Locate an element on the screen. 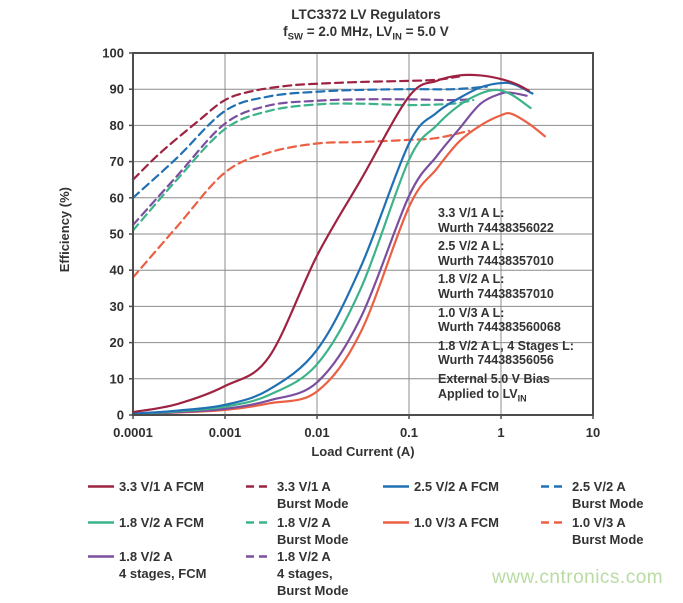 The image size is (683, 603). legend-item-2-5-v-2-a-fcm: 2.5 V/2 A FCM is located at coordinates (441, 486).